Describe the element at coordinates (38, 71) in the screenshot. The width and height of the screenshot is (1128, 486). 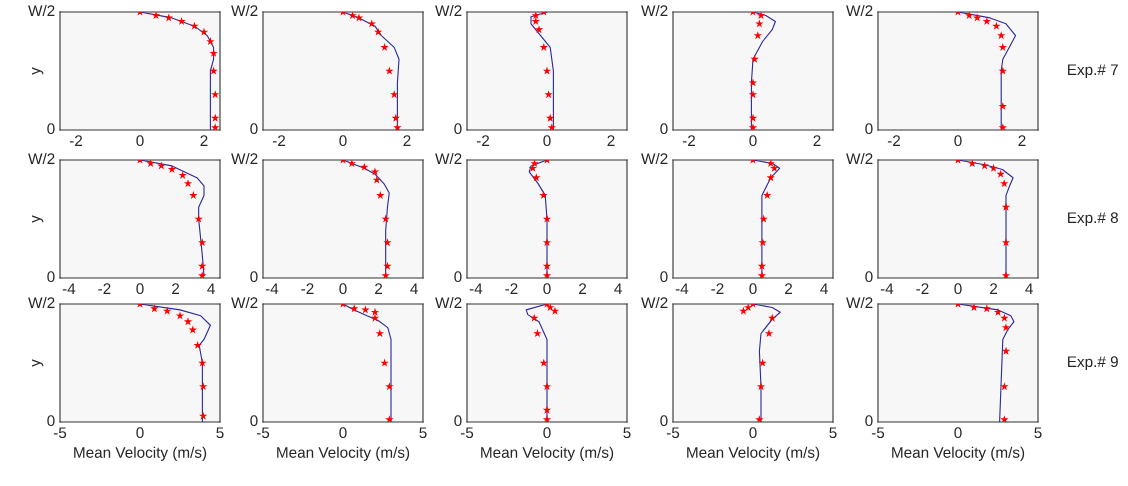
I see `y-axis-title: y` at that location.